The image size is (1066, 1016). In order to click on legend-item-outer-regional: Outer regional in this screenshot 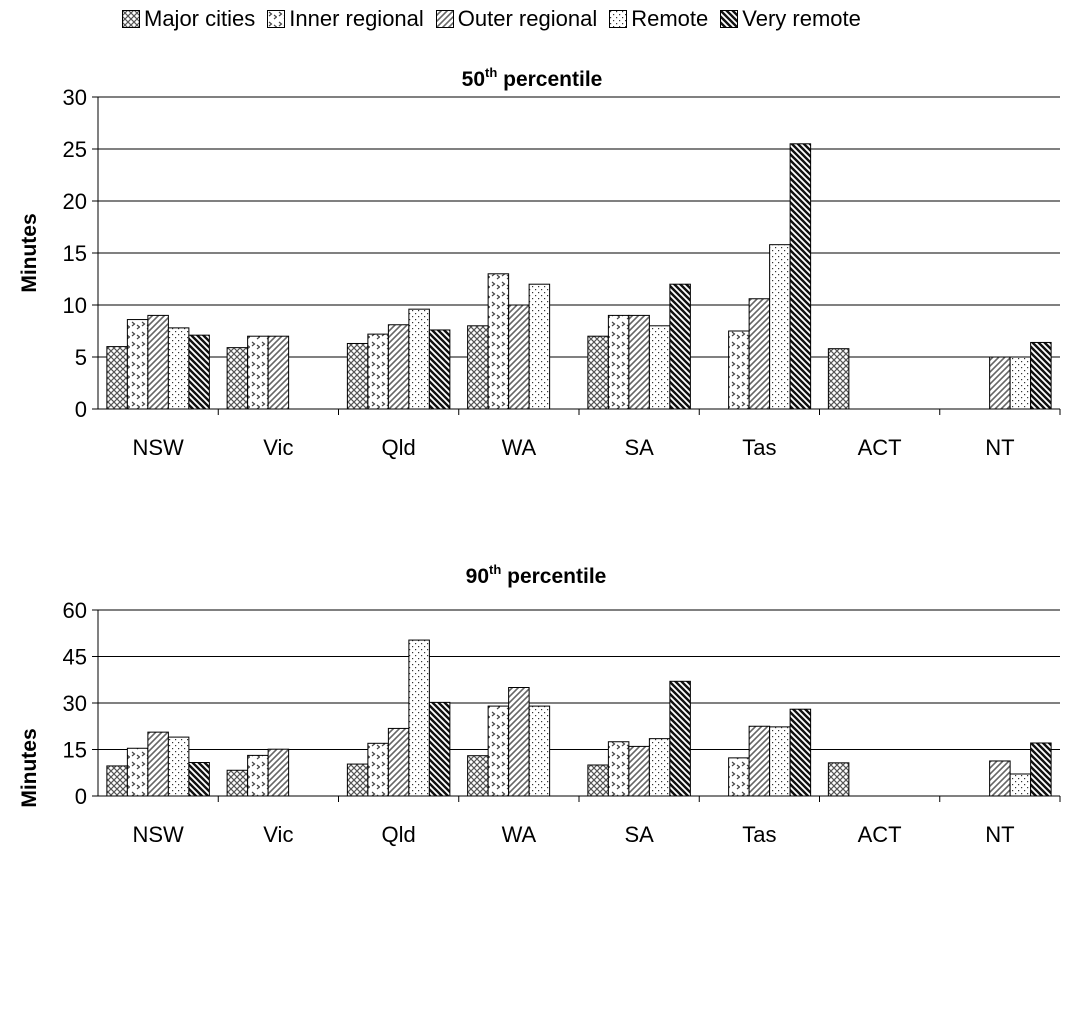, I will do `click(516, 19)`.